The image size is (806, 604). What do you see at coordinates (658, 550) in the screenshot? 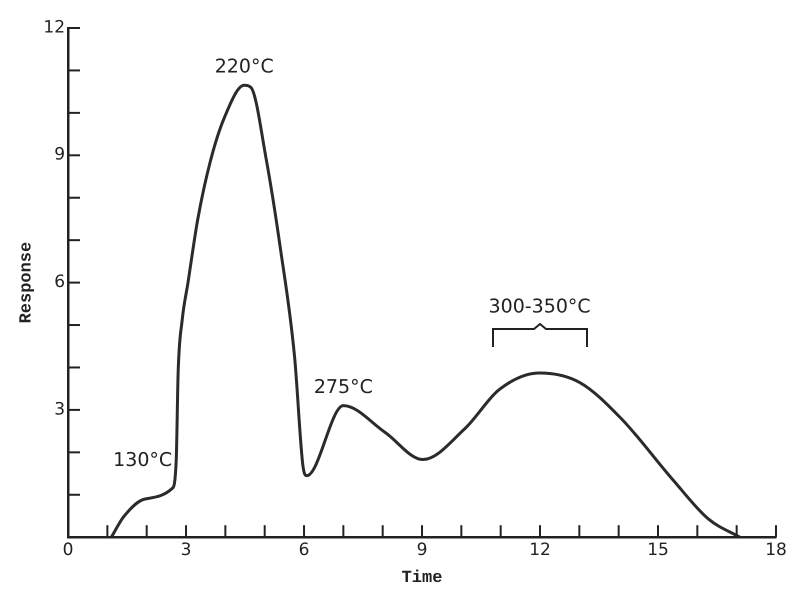
I see `x-tick-label: 15` at bounding box center [658, 550].